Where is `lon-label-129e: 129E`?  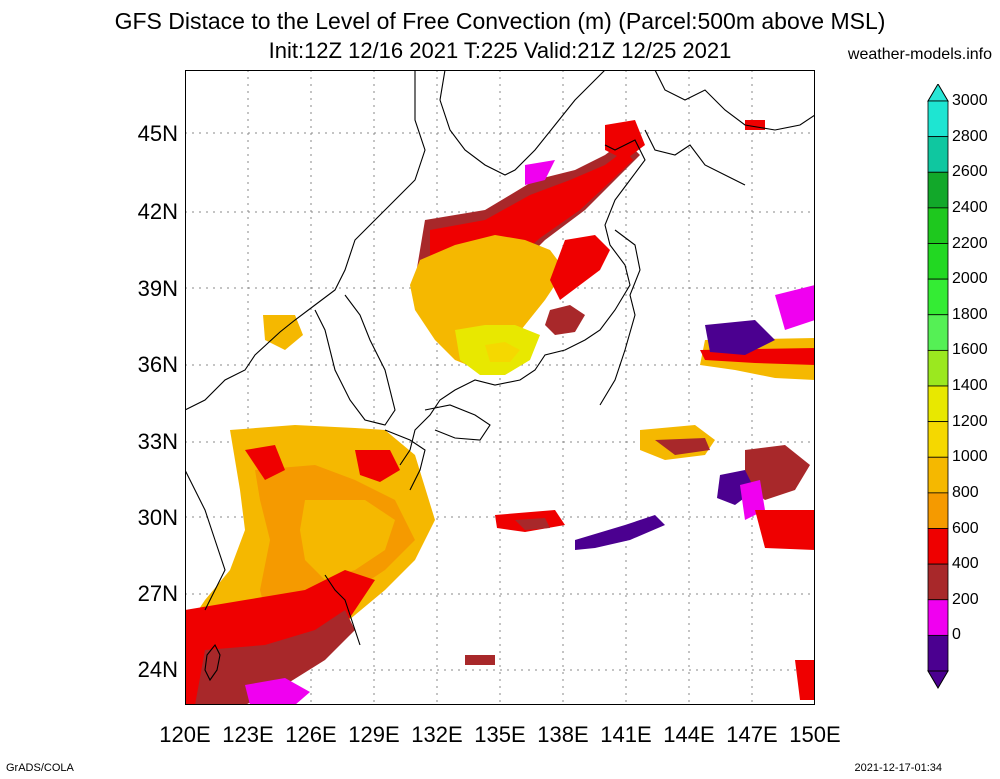
lon-label-129e: 129E is located at coordinates (374, 734).